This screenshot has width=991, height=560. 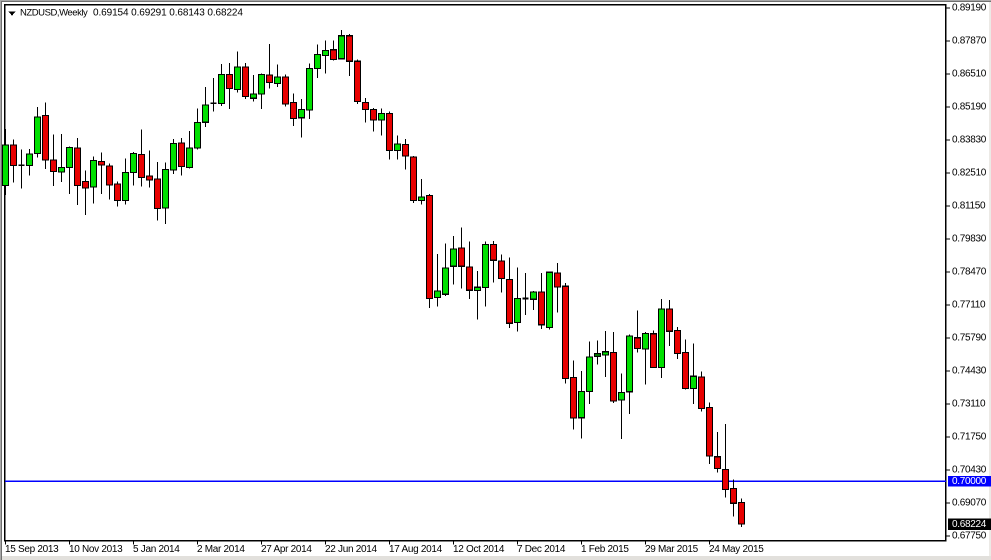 I want to click on svg-text: 12 Oct 2014, so click(x=479, y=549).